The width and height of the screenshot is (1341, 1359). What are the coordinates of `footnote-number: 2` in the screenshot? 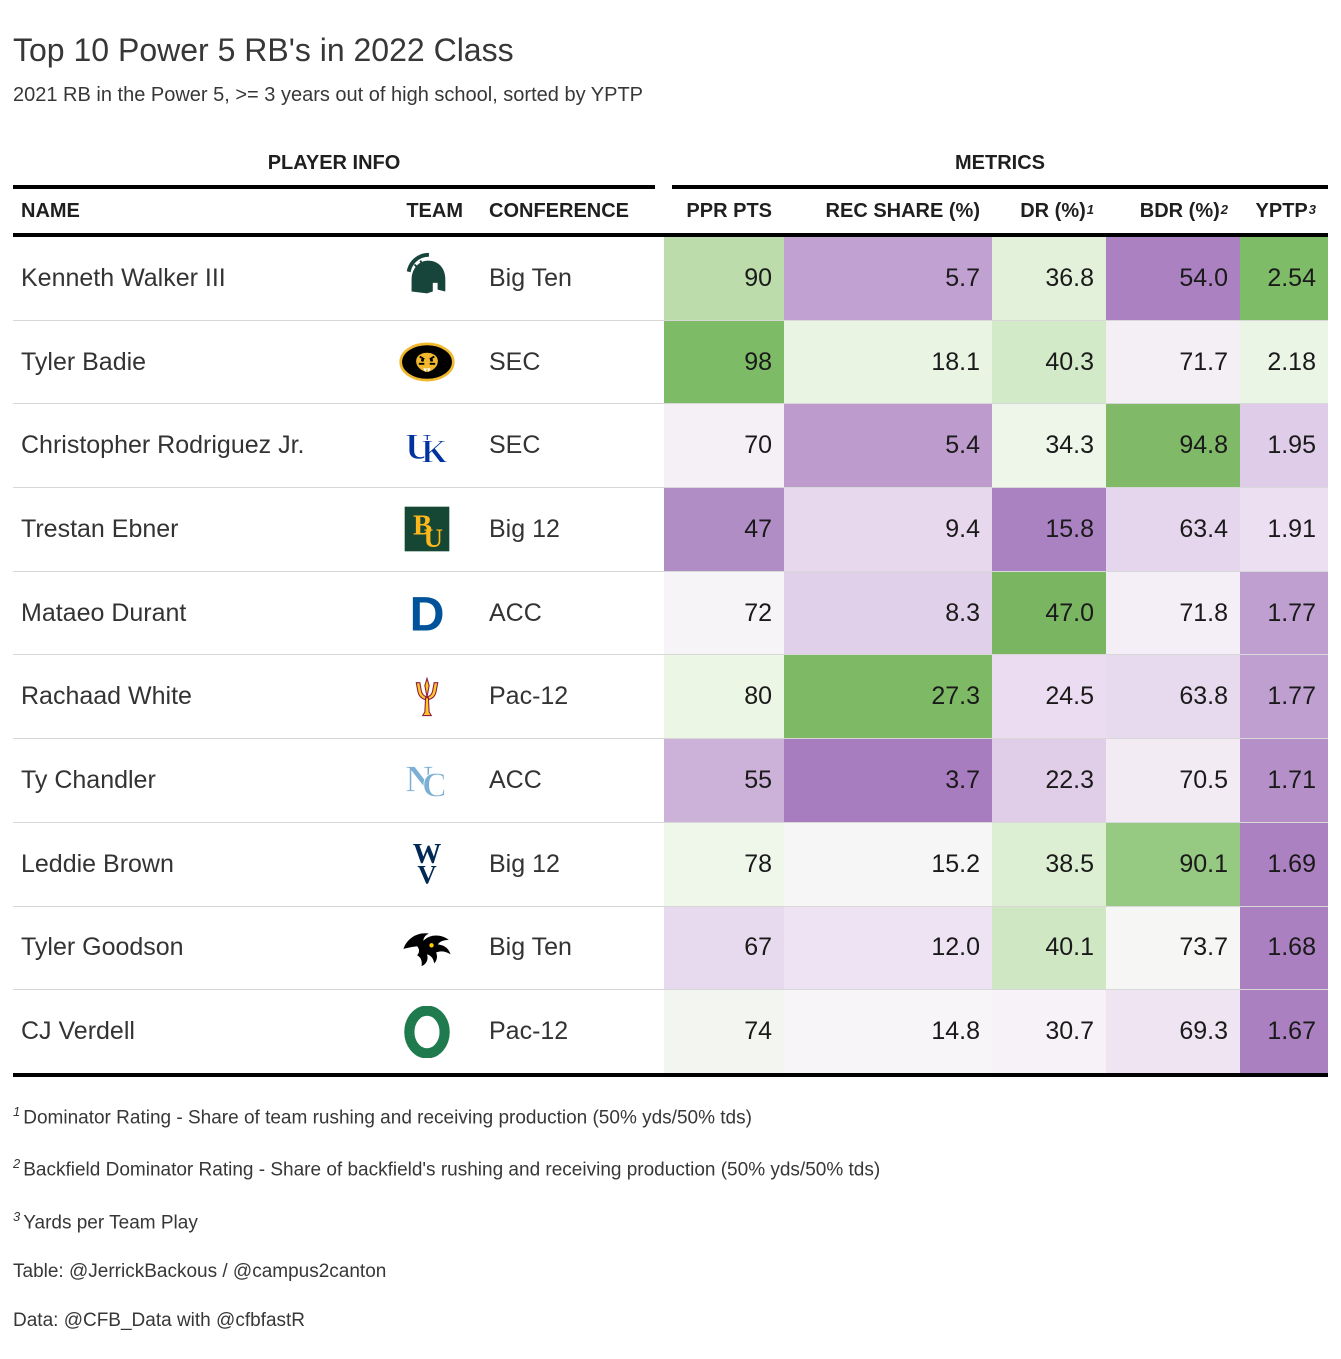 It's located at (17, 1164).